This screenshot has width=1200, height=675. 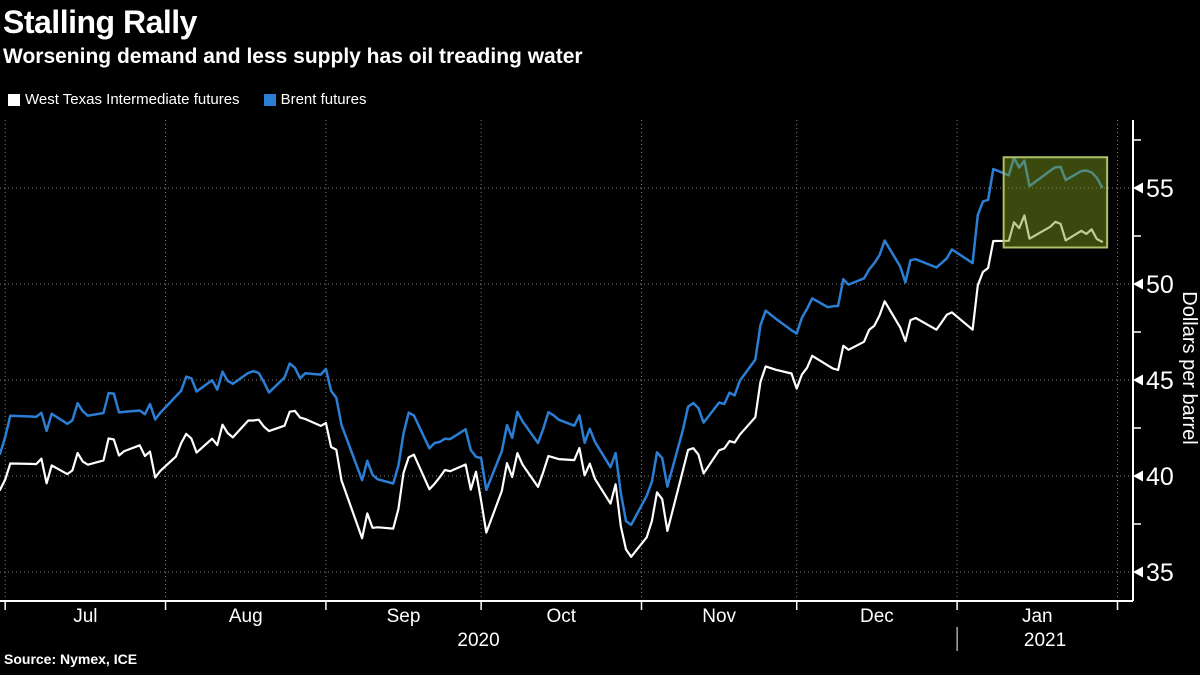 What do you see at coordinates (719, 616) in the screenshot?
I see `month-label: Nov` at bounding box center [719, 616].